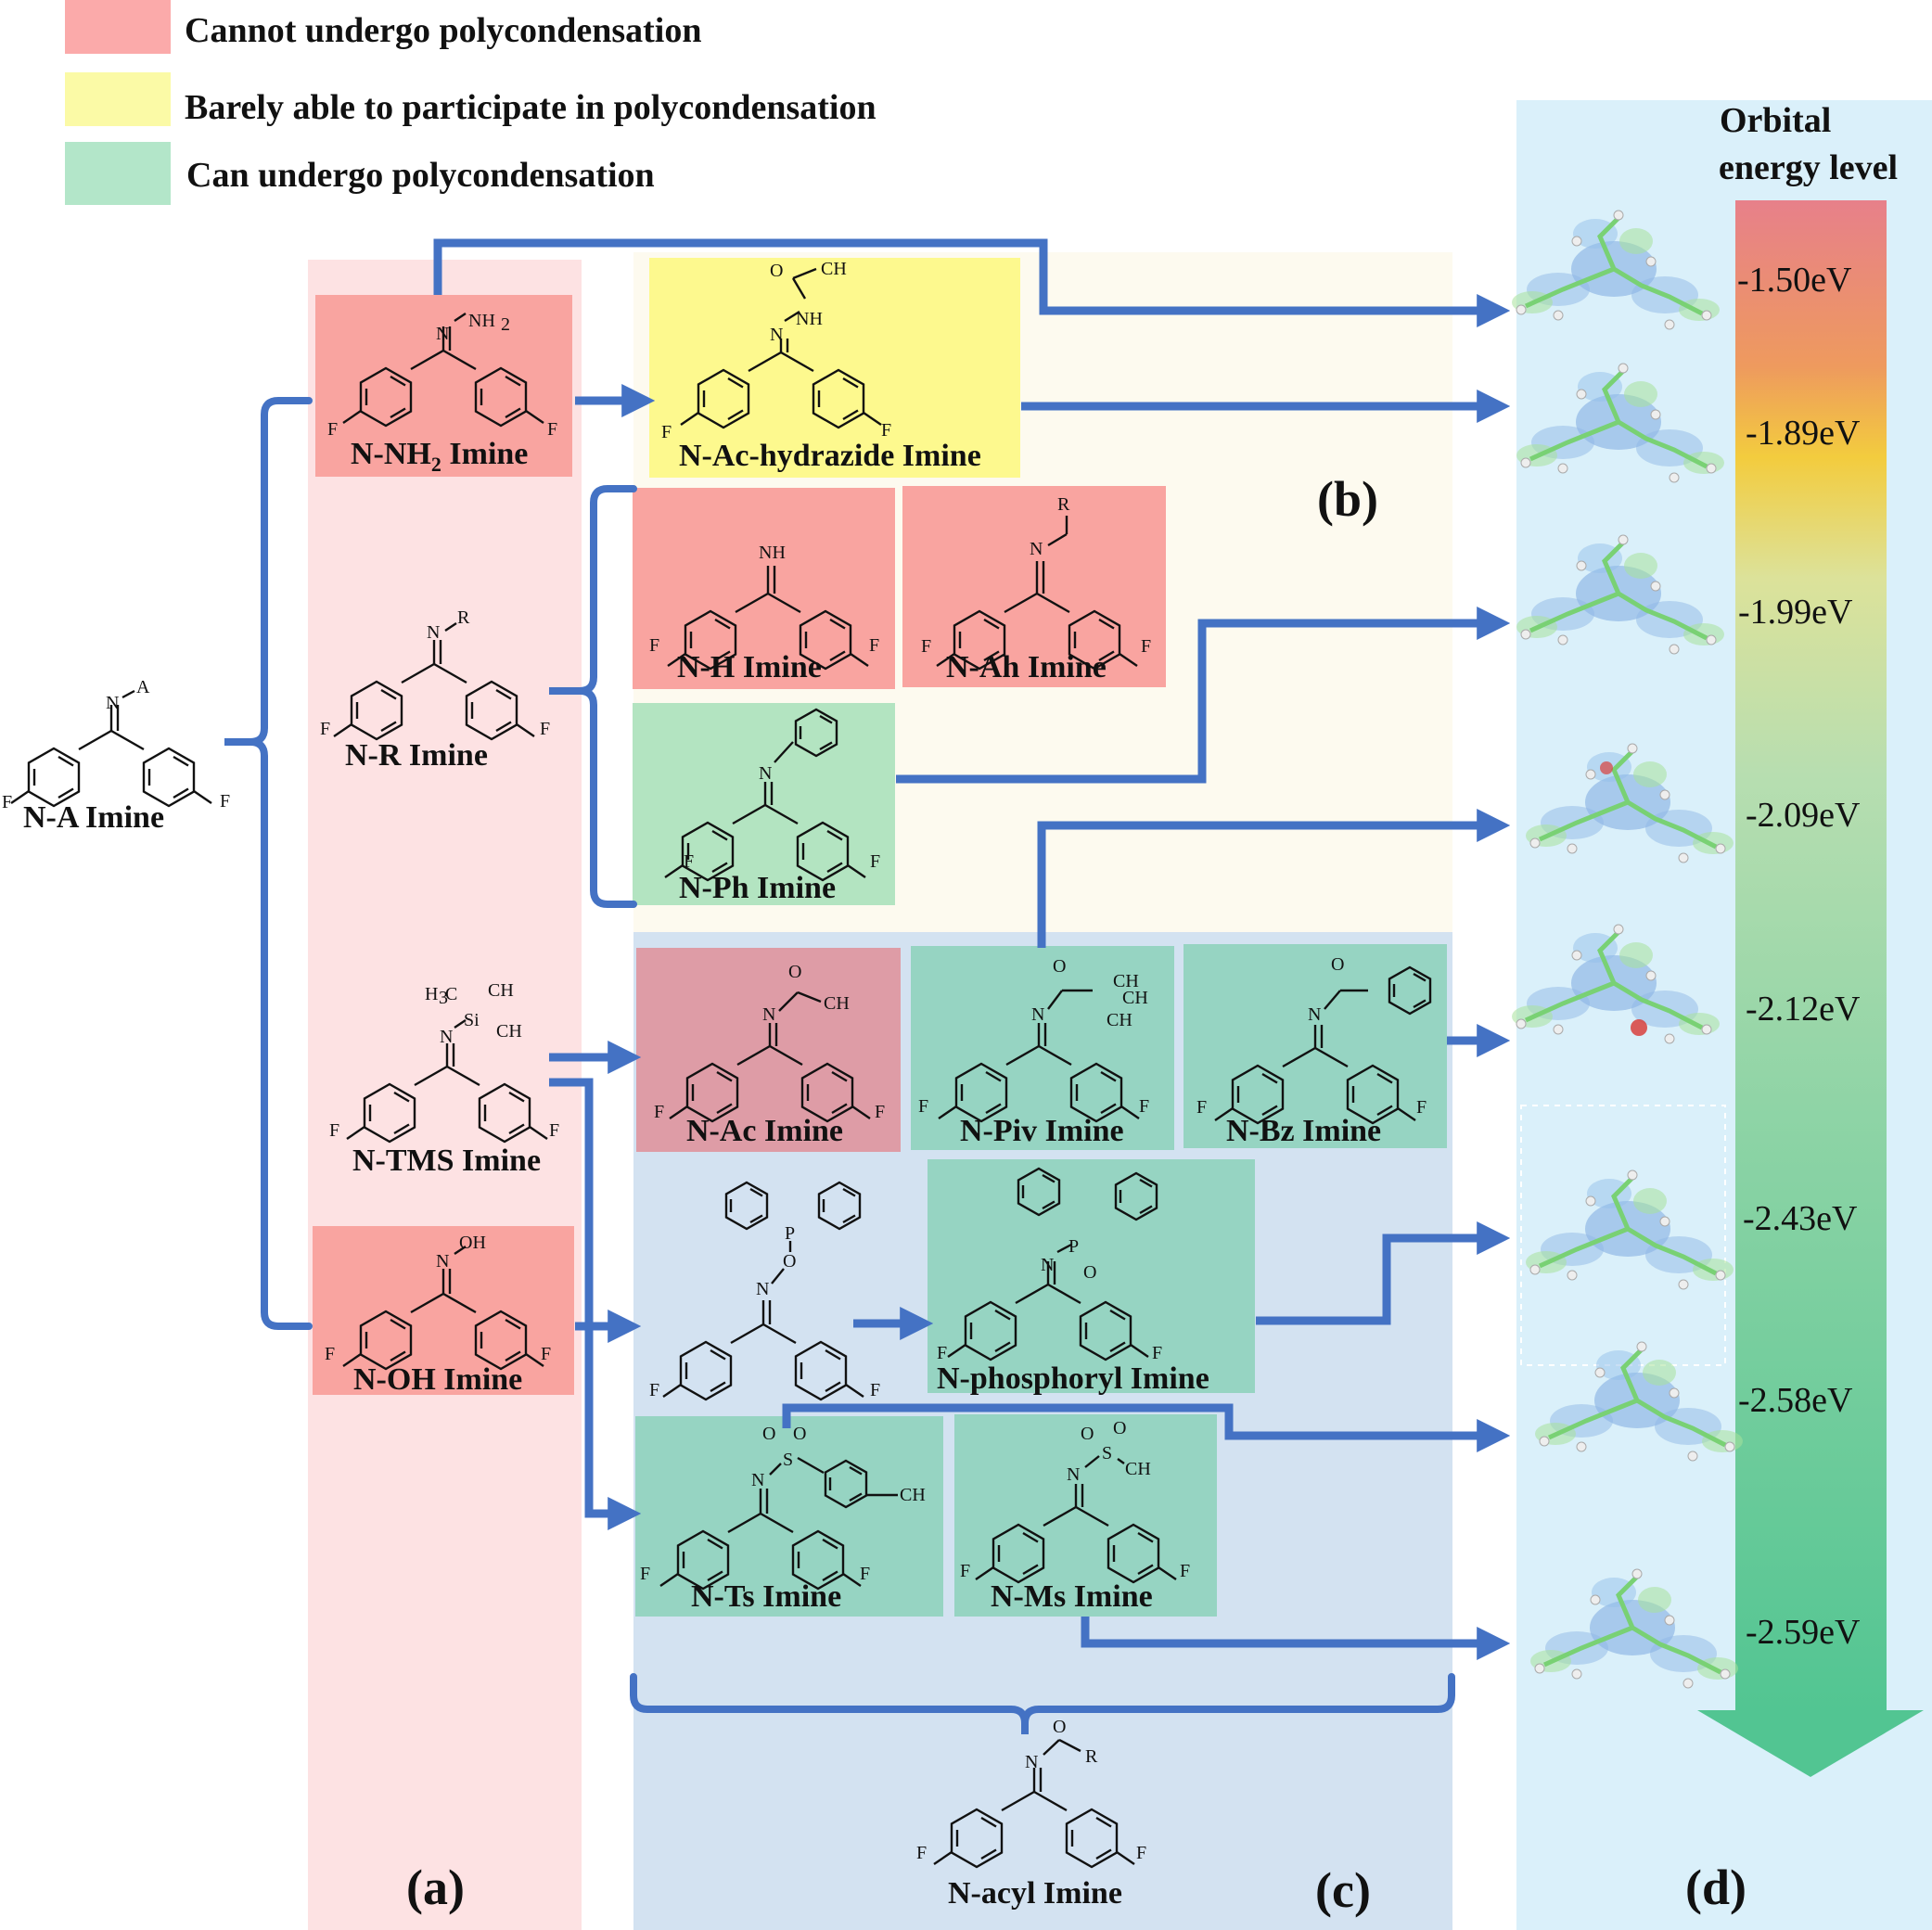  Describe the element at coordinates (1343, 1890) in the screenshot. I see `panel-label-c: (c)` at that location.